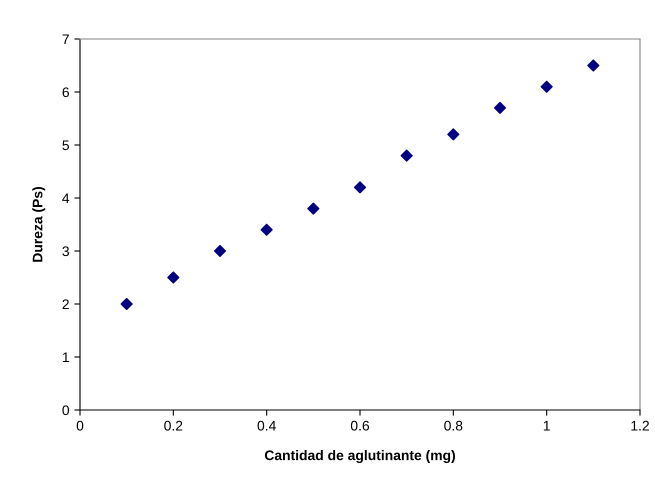  Describe the element at coordinates (66, 198) in the screenshot. I see `y-tick-label: 4` at that location.